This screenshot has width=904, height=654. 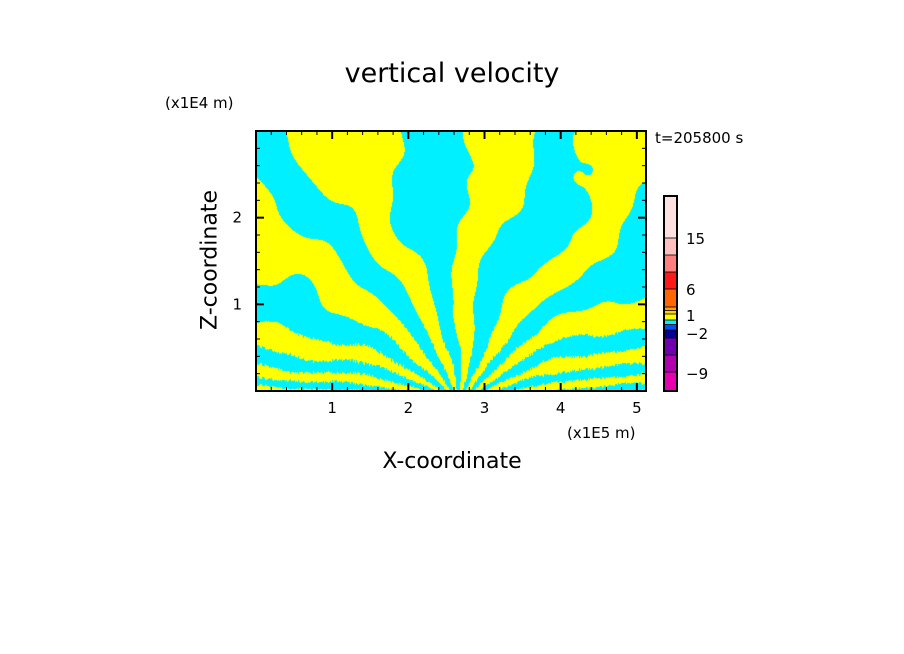 What do you see at coordinates (561, 408) in the screenshot?
I see `x-tick-label: 4` at bounding box center [561, 408].